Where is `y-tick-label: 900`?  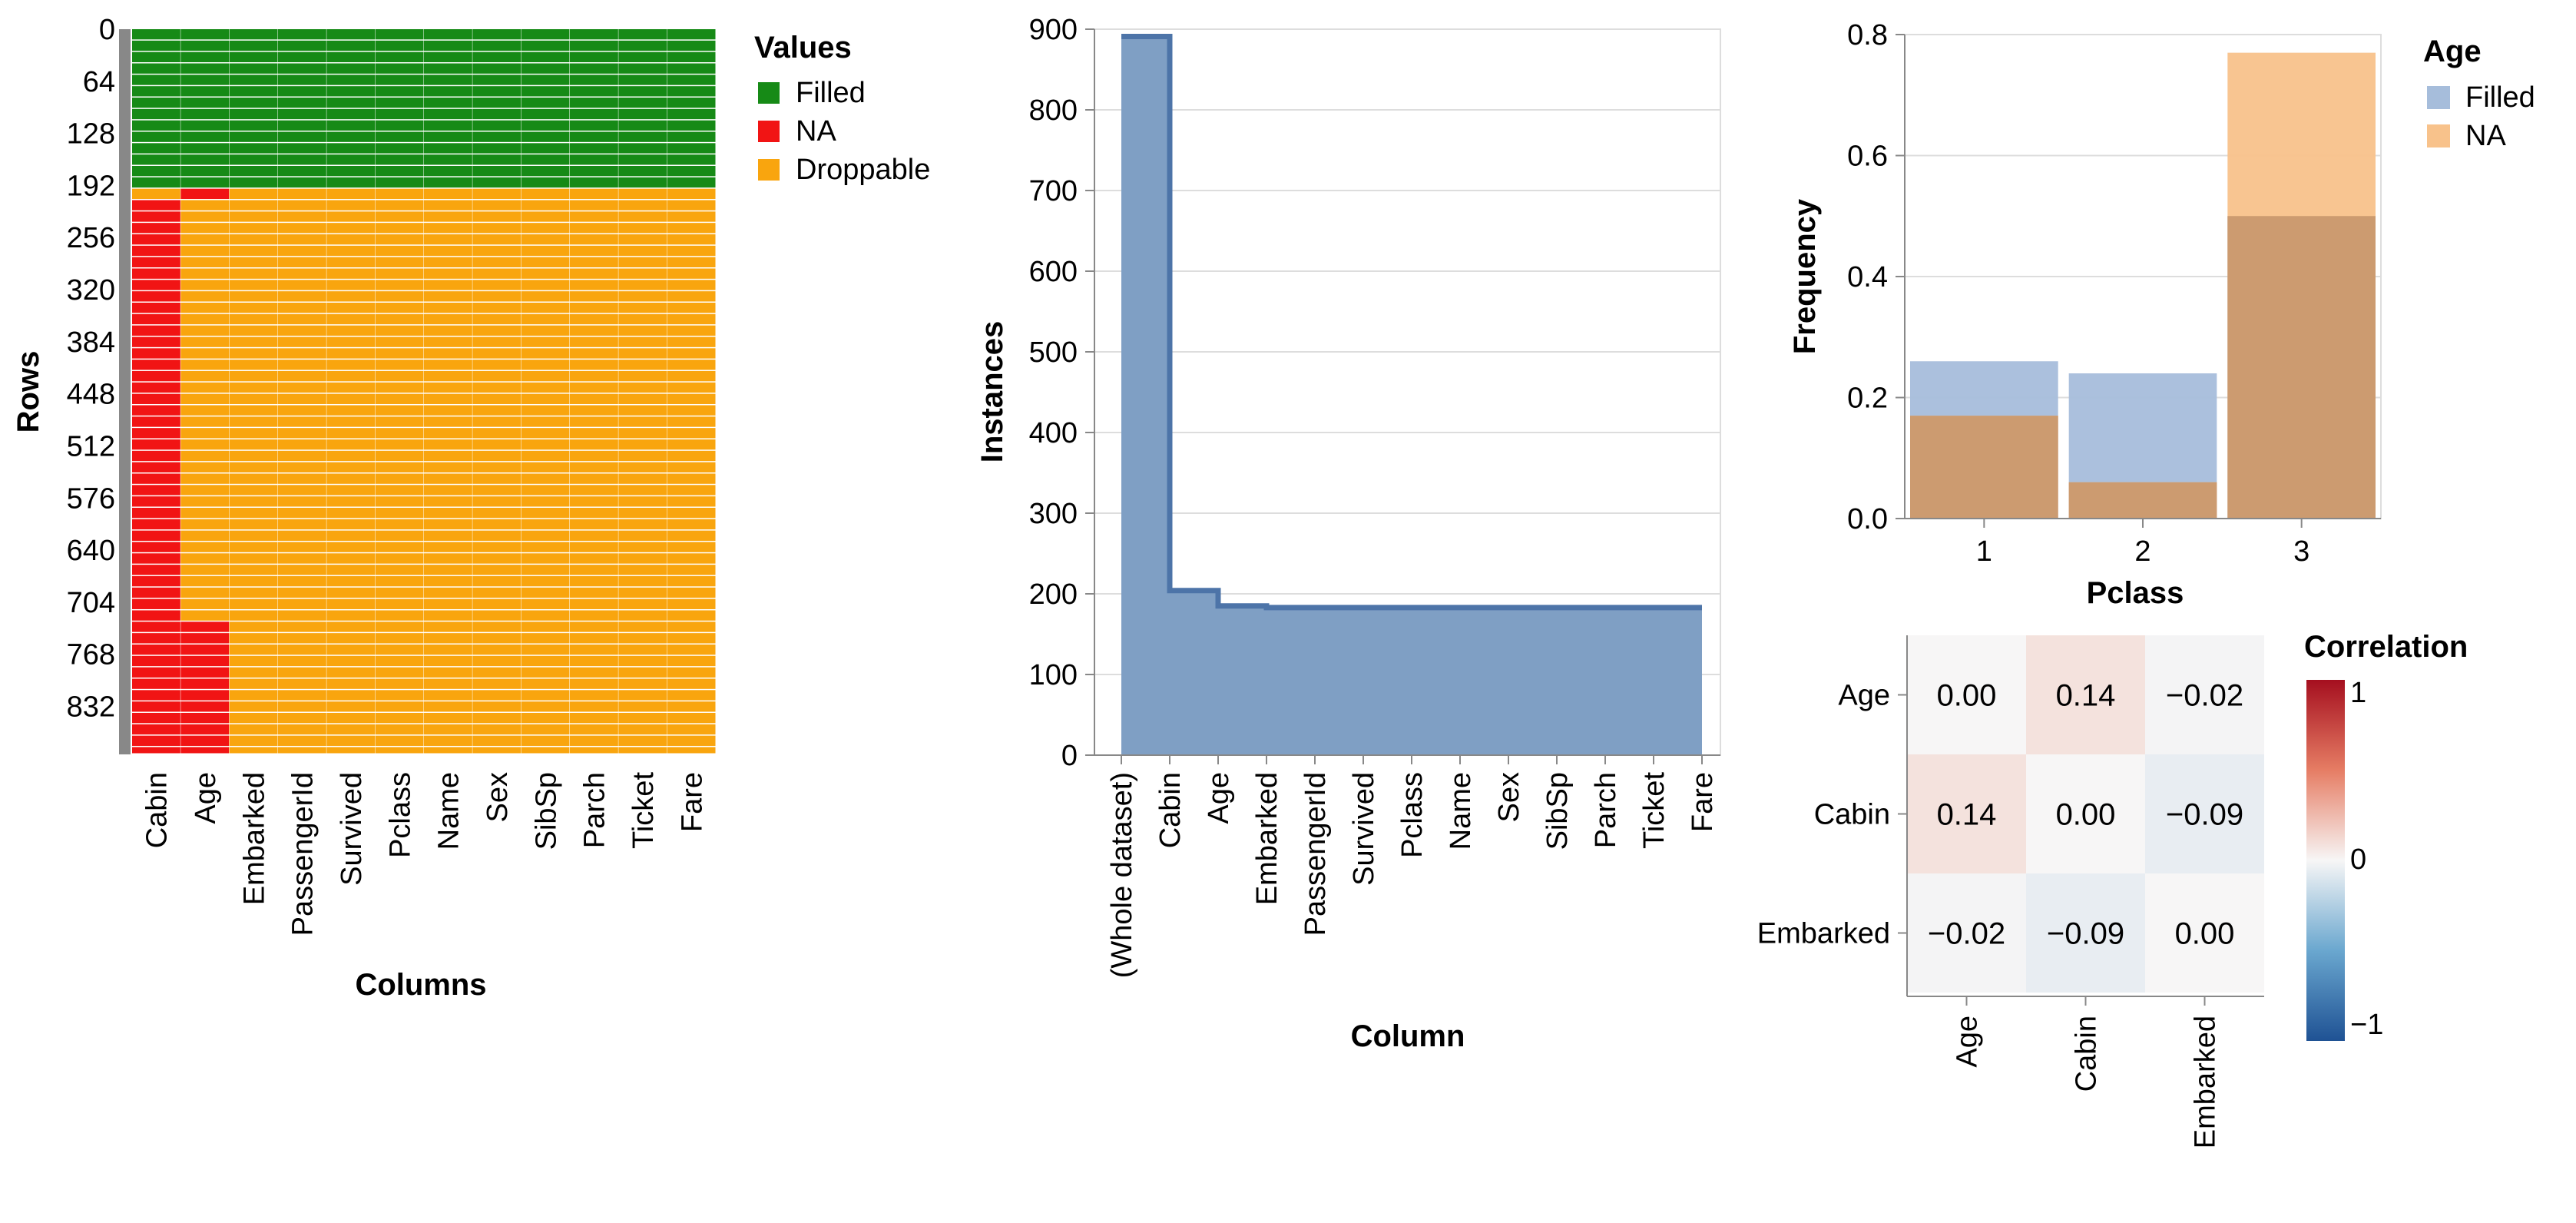
y-tick-label: 900 is located at coordinates (1053, 30).